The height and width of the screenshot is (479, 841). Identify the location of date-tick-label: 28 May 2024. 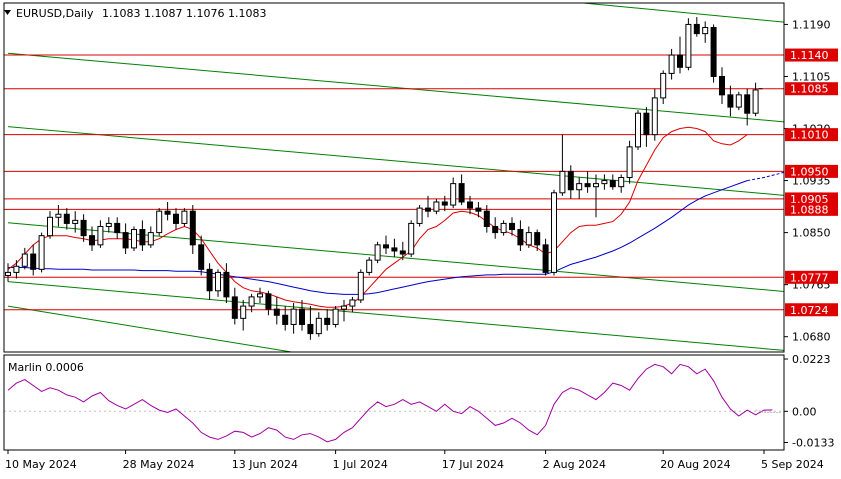
(159, 464).